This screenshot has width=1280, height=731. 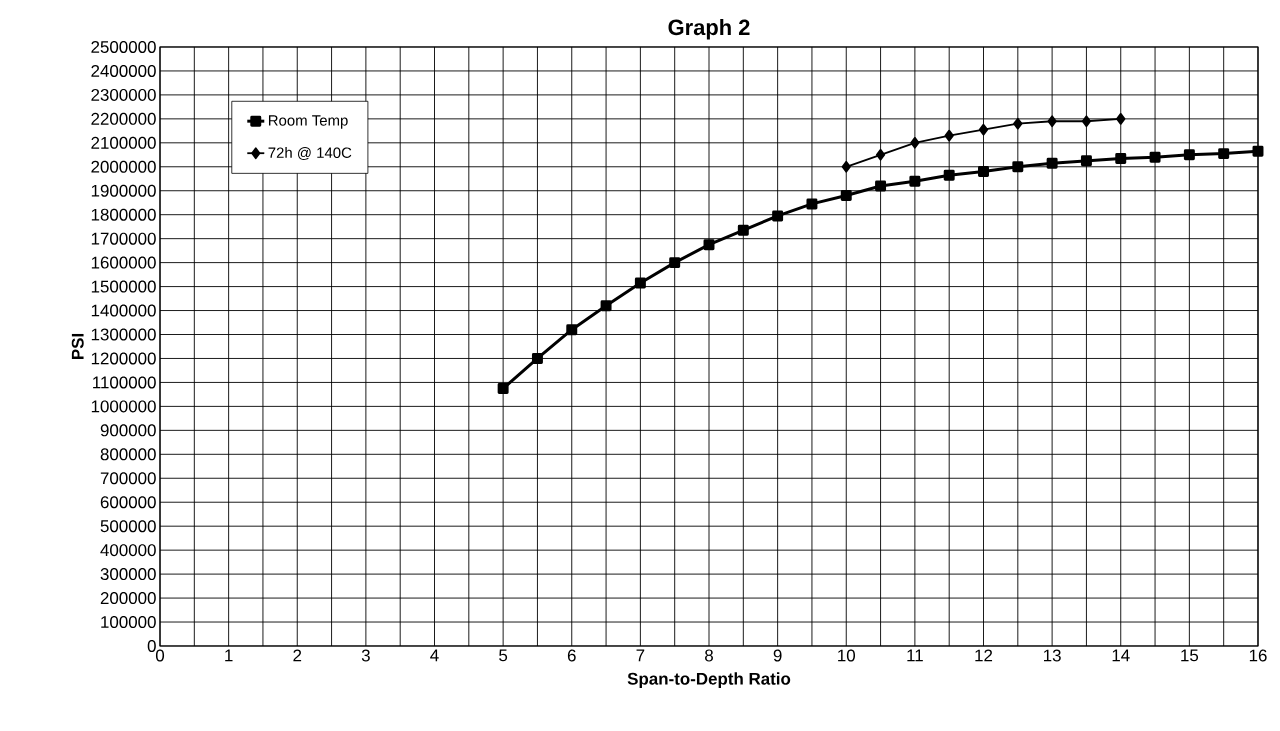 I want to click on y-tick-label: 1700000, so click(x=123, y=238).